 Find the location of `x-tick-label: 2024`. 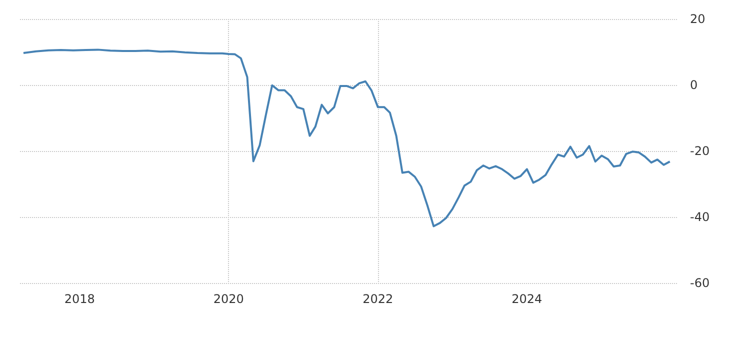

x-tick-label: 2024 is located at coordinates (527, 299).